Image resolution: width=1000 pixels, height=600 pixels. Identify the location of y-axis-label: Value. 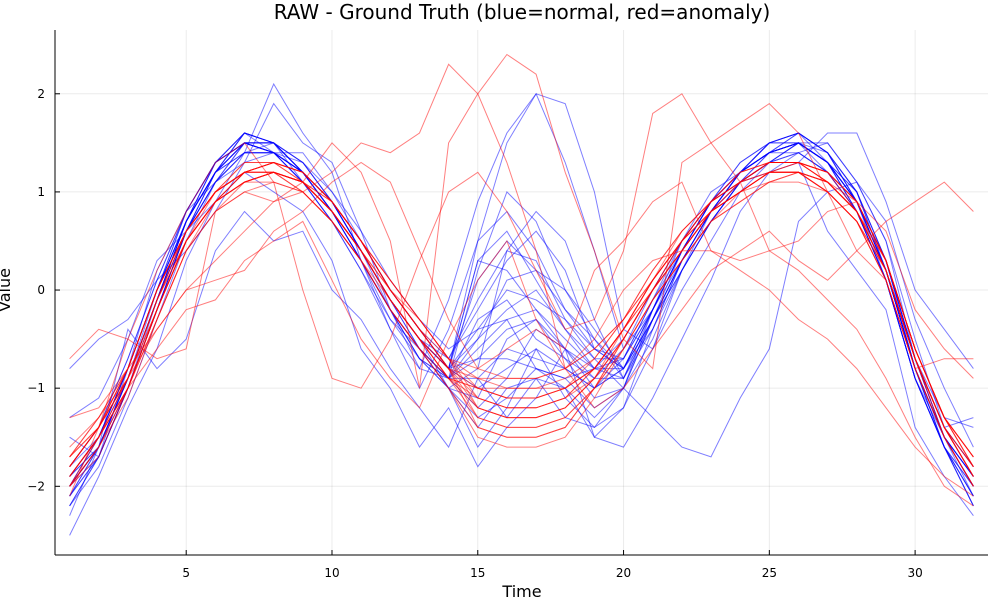
(7, 290).